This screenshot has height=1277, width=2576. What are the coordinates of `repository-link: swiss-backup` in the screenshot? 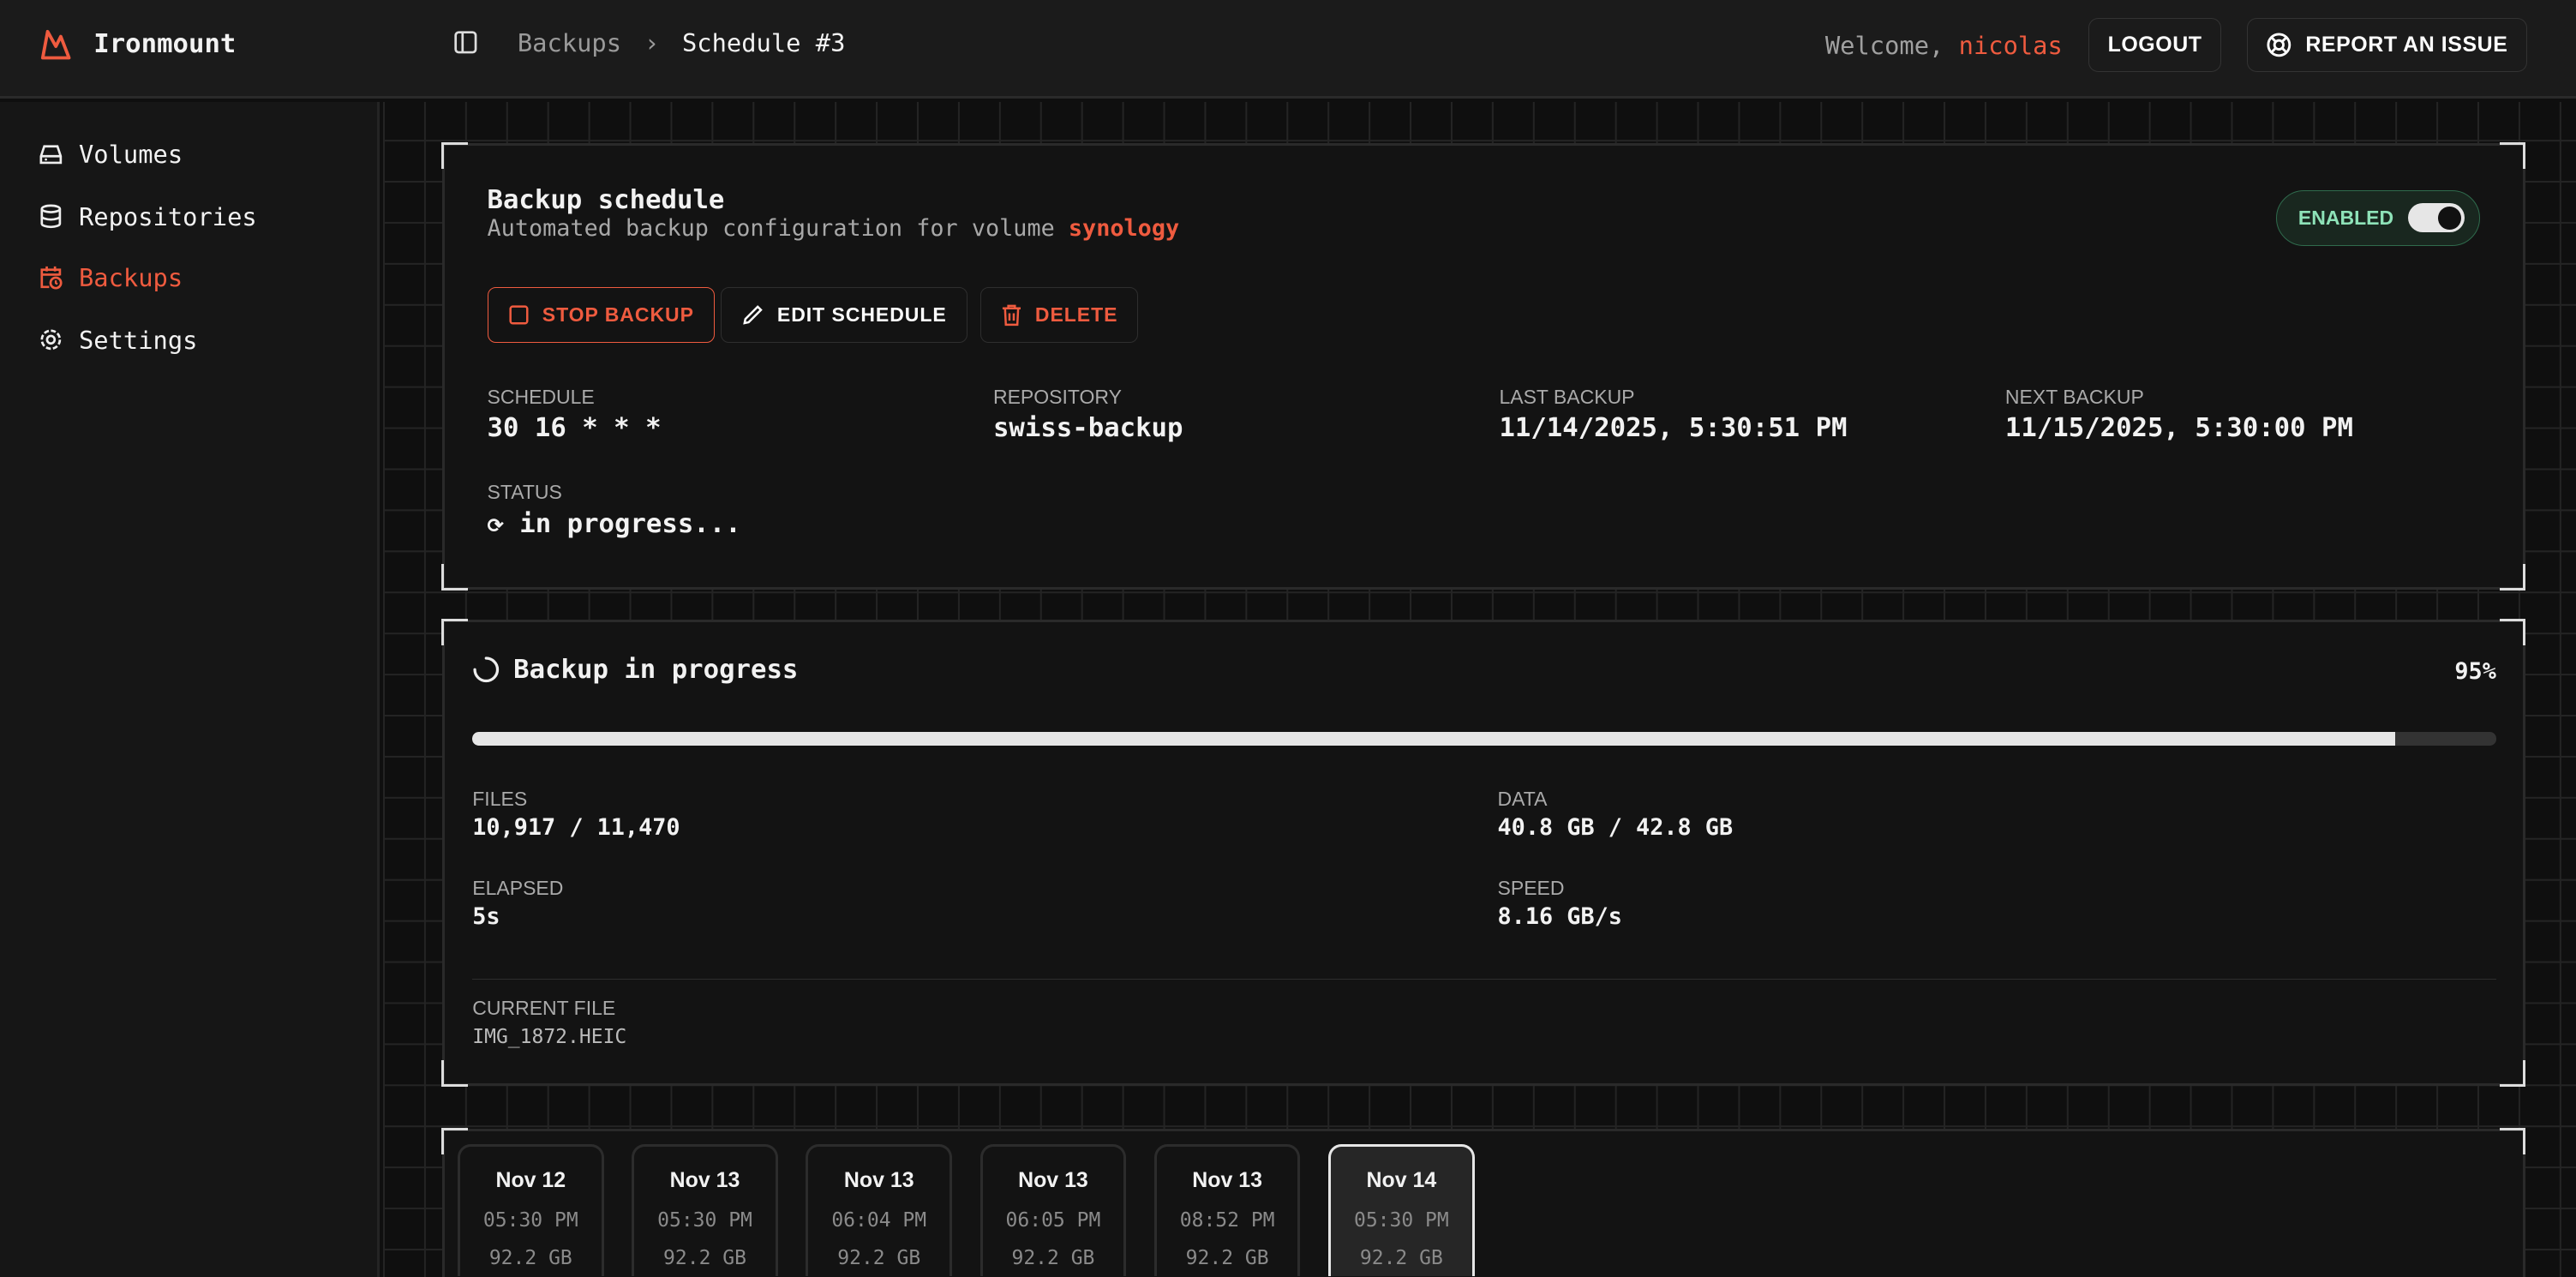 It's located at (1087, 429).